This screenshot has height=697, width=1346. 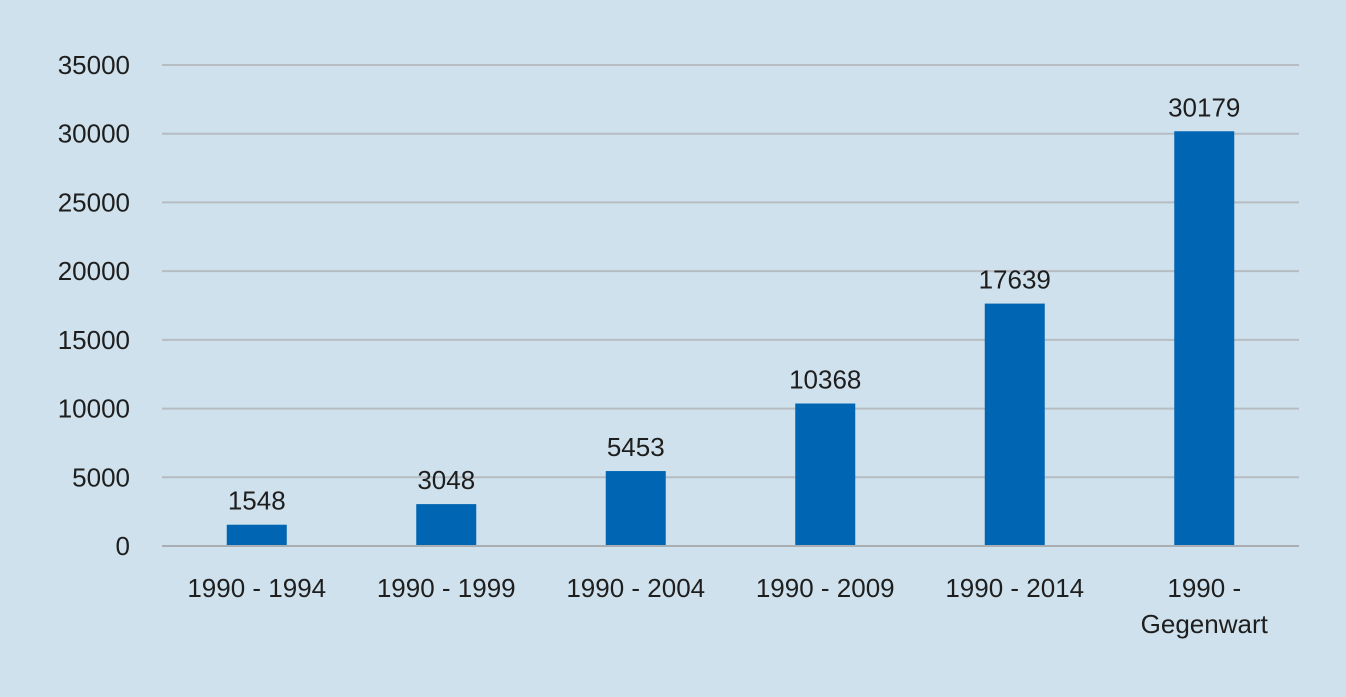 I want to click on y-tick-label: 30000, so click(x=94, y=134).